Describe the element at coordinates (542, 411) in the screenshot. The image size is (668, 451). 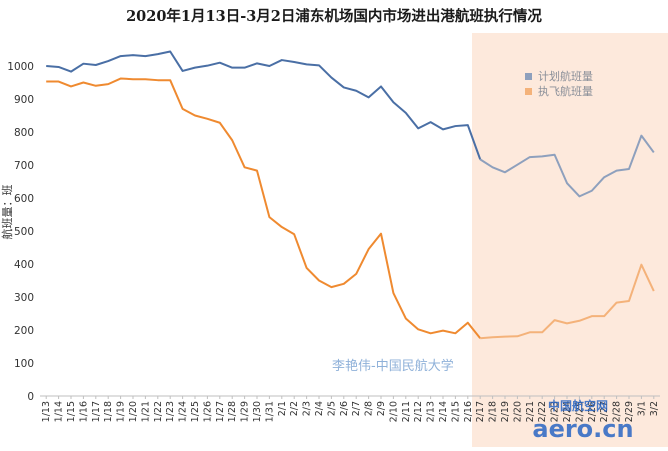
I see `x-tick-label-40: 2/22` at that location.